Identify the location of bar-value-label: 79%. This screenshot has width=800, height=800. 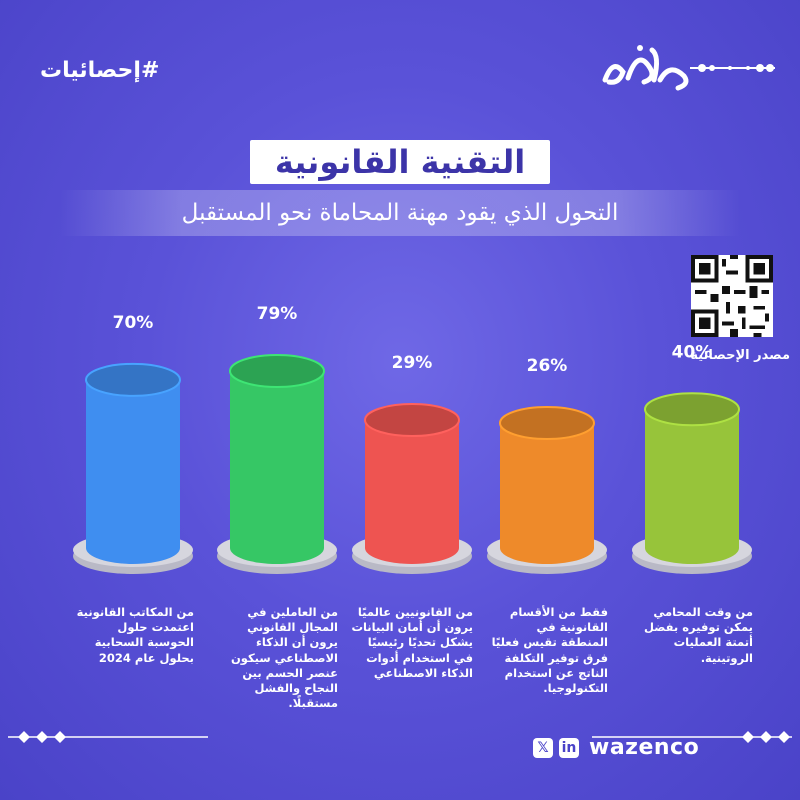
(277, 314).